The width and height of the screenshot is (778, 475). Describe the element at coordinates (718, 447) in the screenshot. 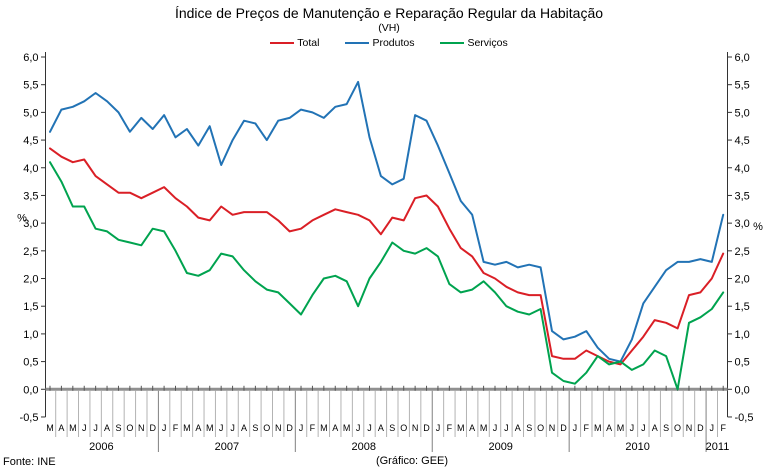

I see `year-label: 2011` at that location.